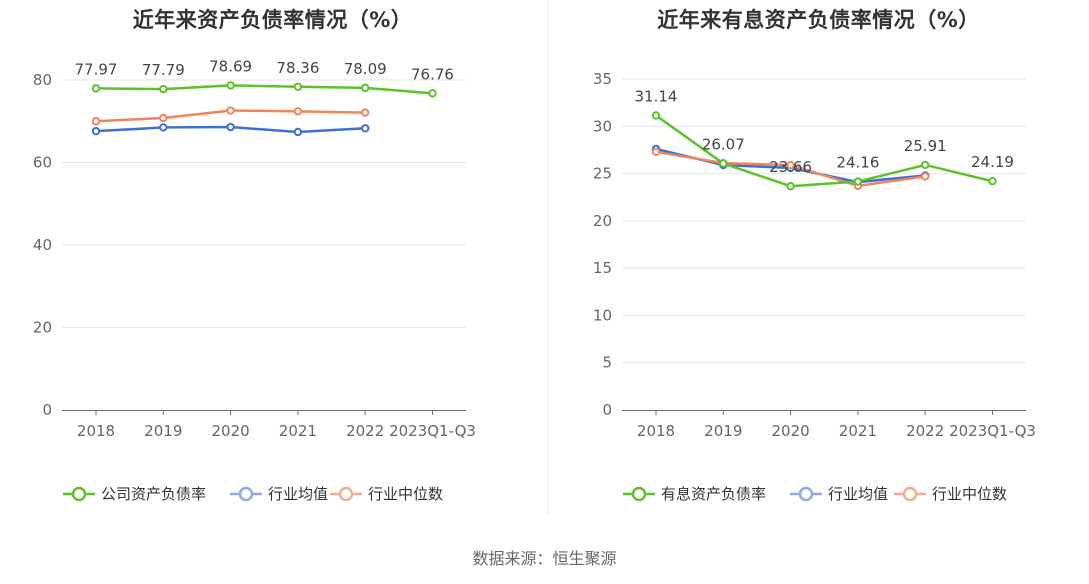 Image resolution: width=1089 pixels, height=584 pixels. What do you see at coordinates (607, 363) in the screenshot?
I see `y-tick-label: 5` at bounding box center [607, 363].